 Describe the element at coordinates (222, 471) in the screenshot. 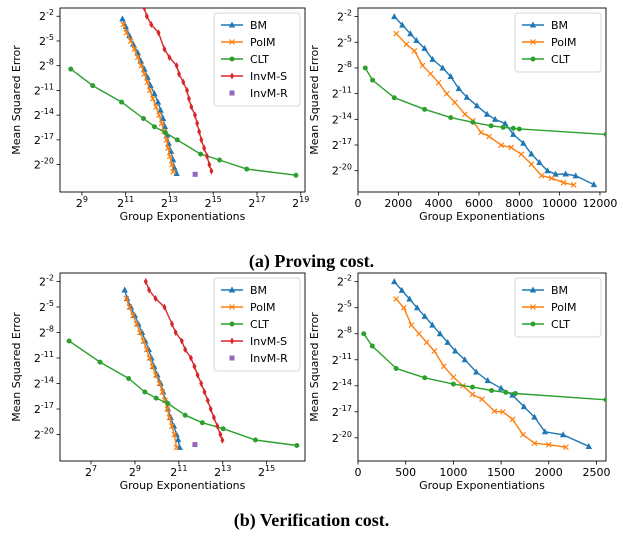

I see `x-tick-label: 213` at that location.